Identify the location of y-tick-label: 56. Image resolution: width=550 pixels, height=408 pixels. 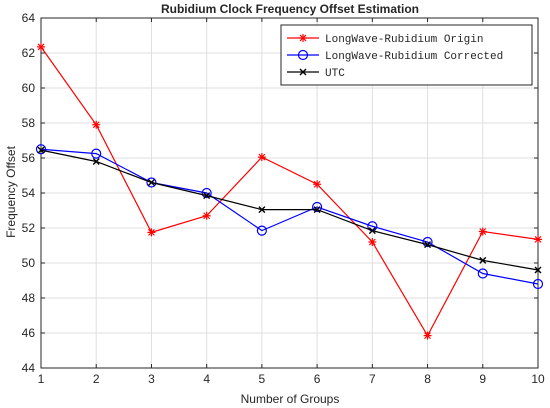
(29, 158).